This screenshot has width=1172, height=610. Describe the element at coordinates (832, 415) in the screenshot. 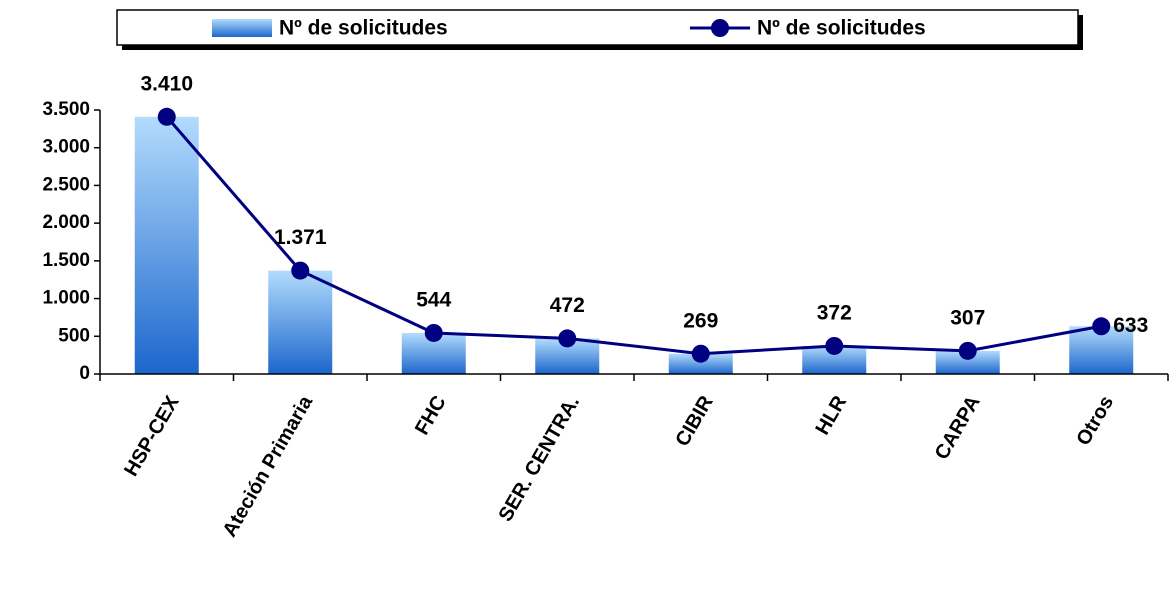

I see `x-tick-label: HLR` at that location.